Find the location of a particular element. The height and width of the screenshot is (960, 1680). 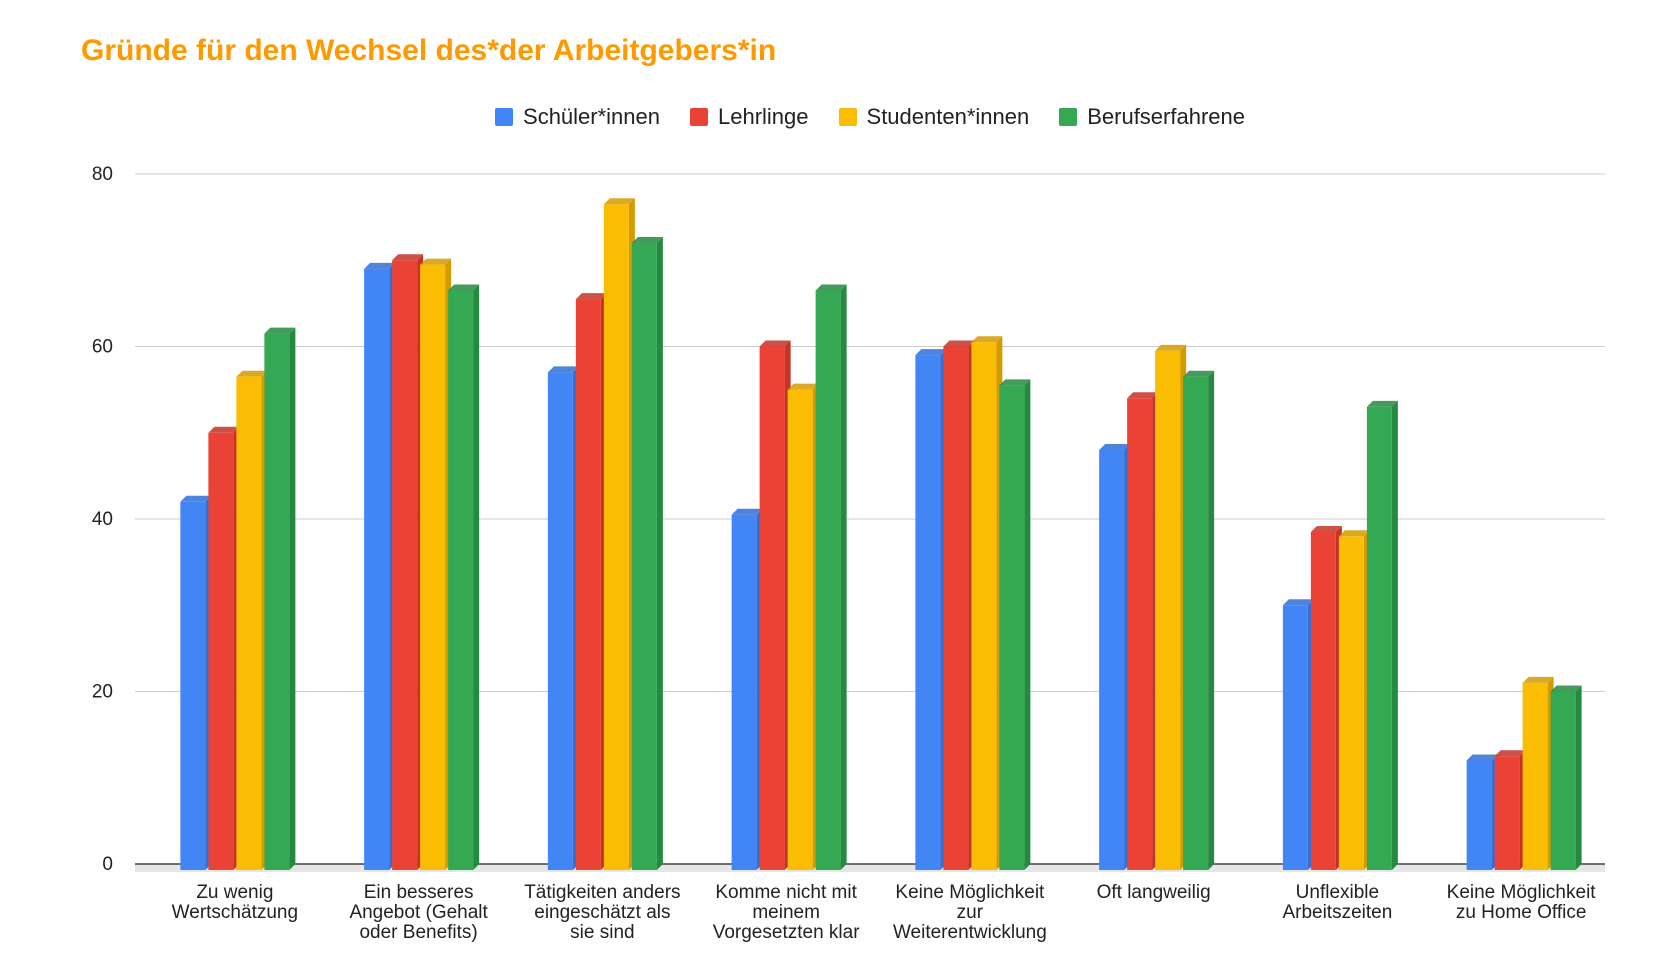

y-tick-label-80: 80 is located at coordinates (102, 174).